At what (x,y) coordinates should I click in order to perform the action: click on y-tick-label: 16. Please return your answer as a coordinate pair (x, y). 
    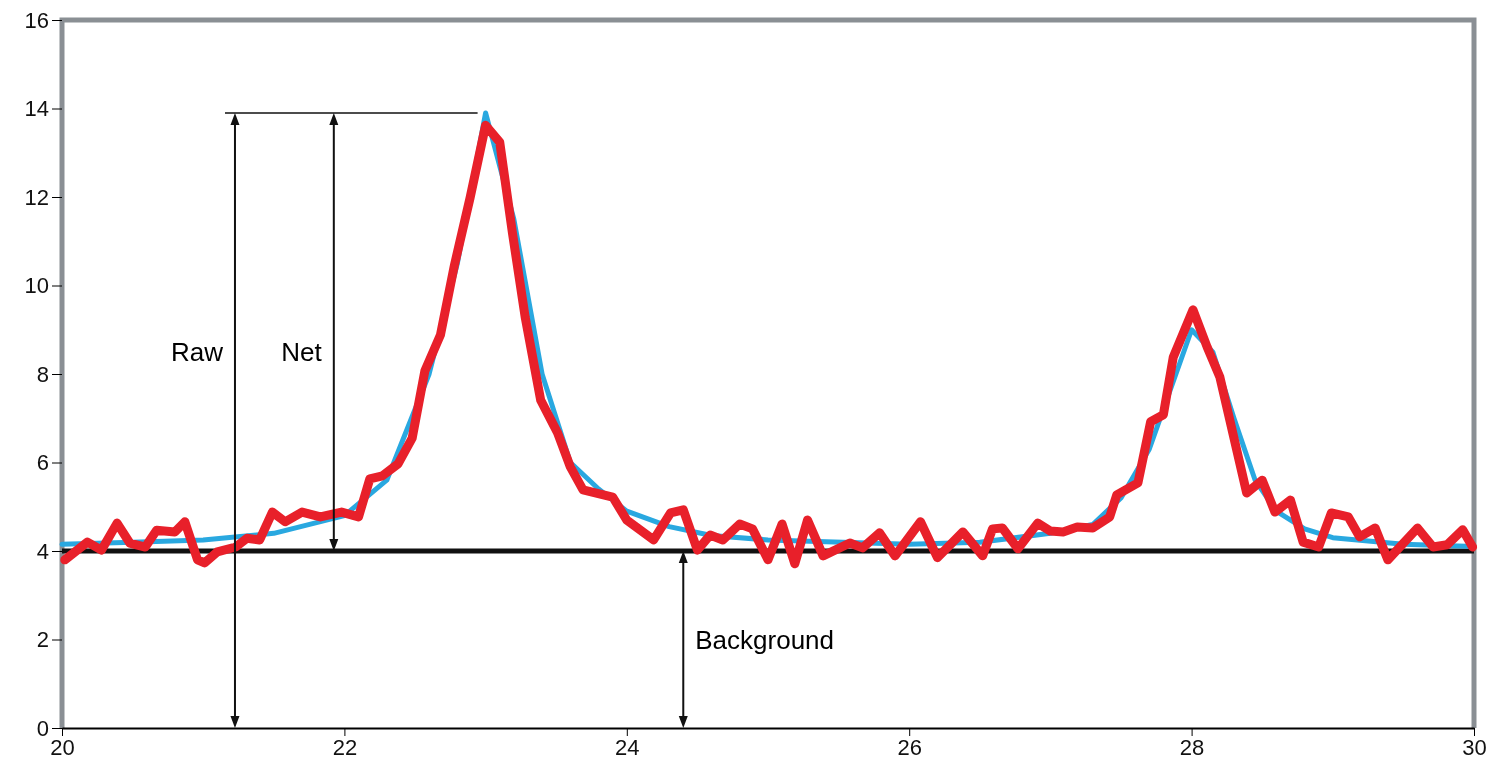
    Looking at the image, I should click on (36, 20).